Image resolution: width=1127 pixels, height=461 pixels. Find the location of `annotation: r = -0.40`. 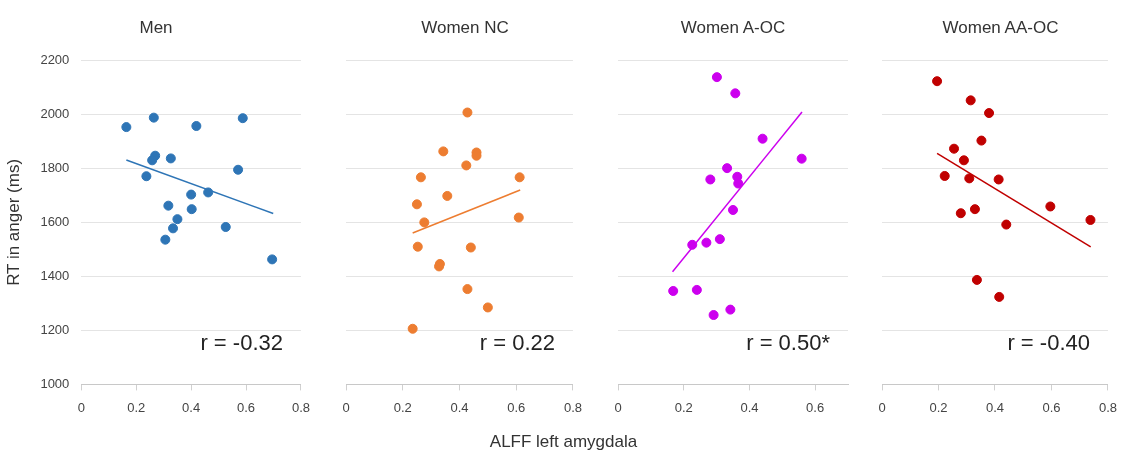

annotation: r = -0.40 is located at coordinates (1048, 343).